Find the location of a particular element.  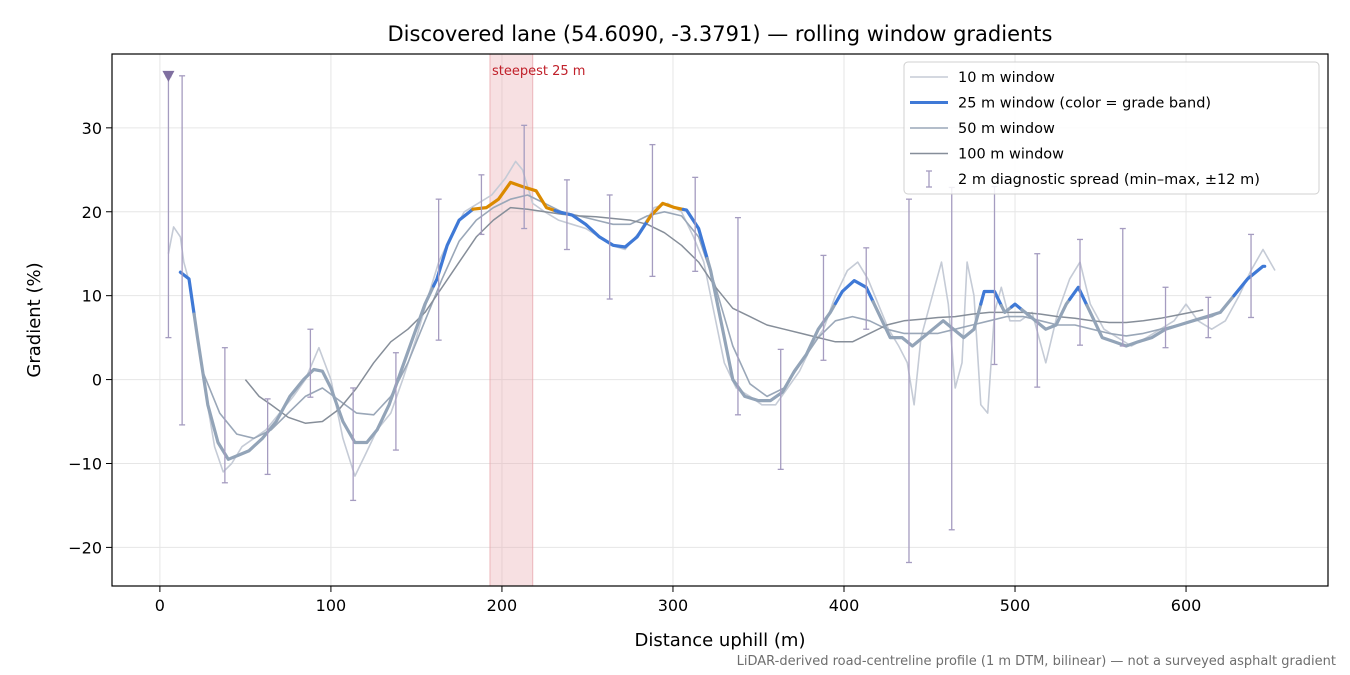

y-tick-label: −20 is located at coordinates (85, 547).